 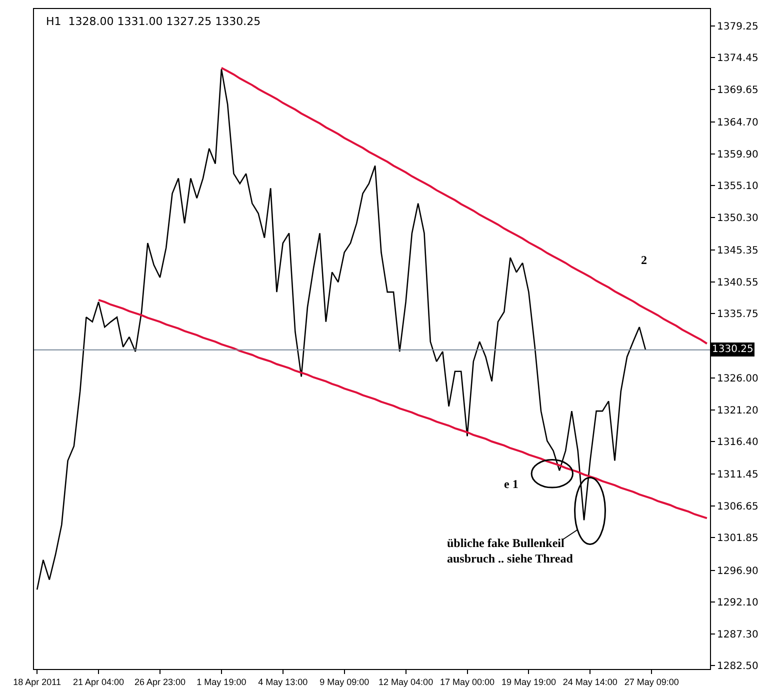 I want to click on annotation: 2, so click(x=644, y=260).